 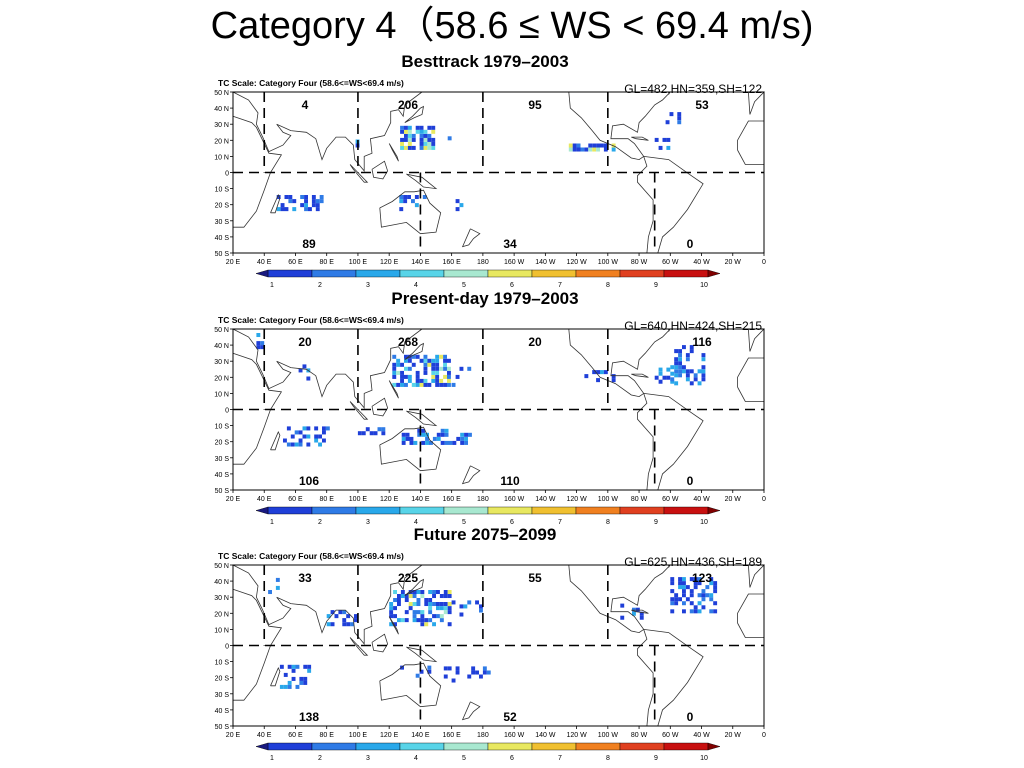 What do you see at coordinates (690, 481) in the screenshot?
I see `basin-count-sa: 0` at bounding box center [690, 481].